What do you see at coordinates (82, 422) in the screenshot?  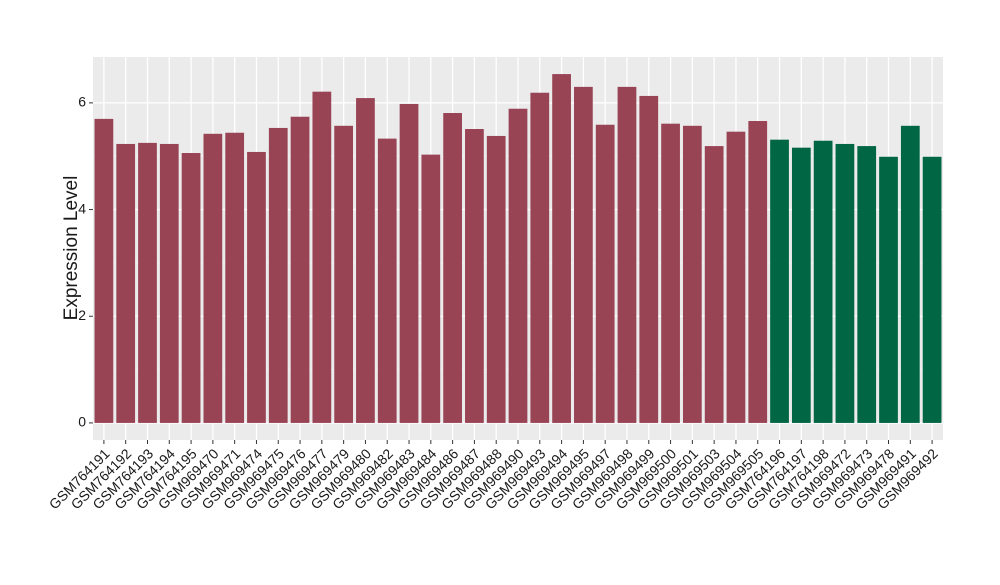 I see `y-tick-label: 0` at bounding box center [82, 422].